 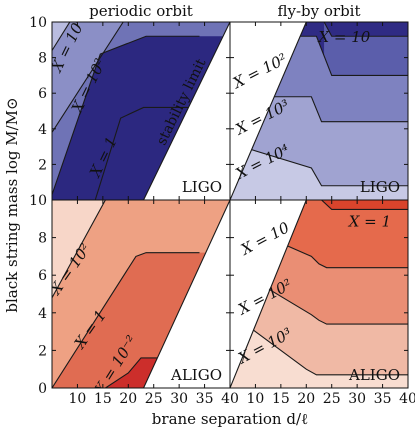 What do you see at coordinates (343, 37) in the screenshot?
I see `contour-label: X = 10` at bounding box center [343, 37].